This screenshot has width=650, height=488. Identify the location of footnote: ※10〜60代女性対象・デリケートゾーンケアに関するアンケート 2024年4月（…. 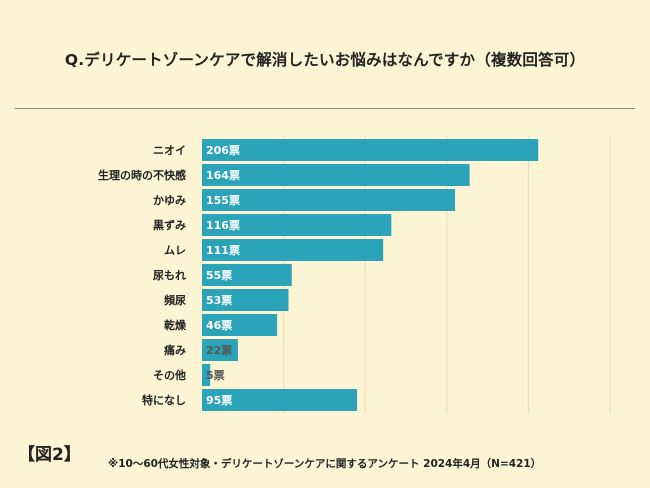
(325, 464).